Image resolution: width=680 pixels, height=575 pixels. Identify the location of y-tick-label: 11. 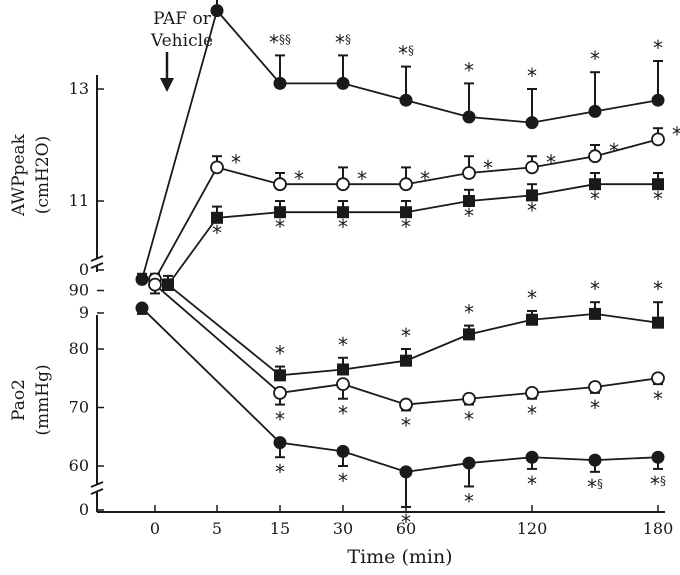
(79, 200).